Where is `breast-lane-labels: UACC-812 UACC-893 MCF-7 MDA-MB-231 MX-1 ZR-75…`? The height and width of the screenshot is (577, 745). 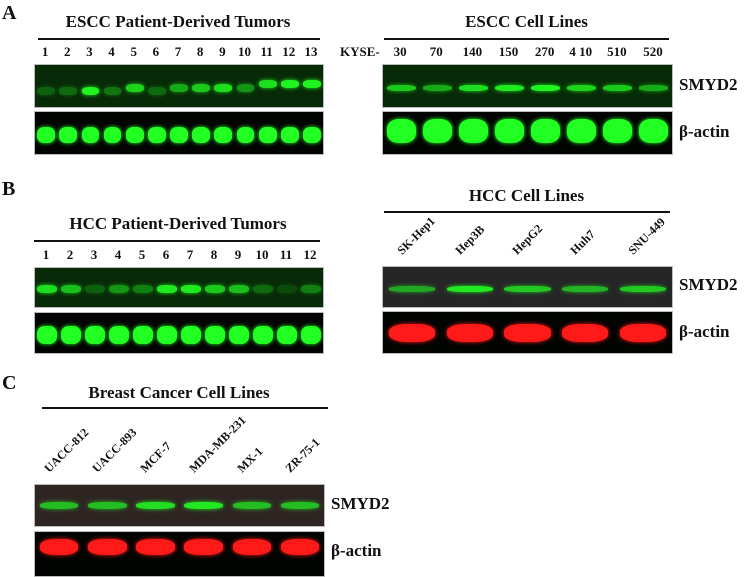
breast-lane-labels: UACC-812 UACC-893 MCF-7 MDA-MB-231 MX-1 ZR-75… is located at coordinates (178, 444).